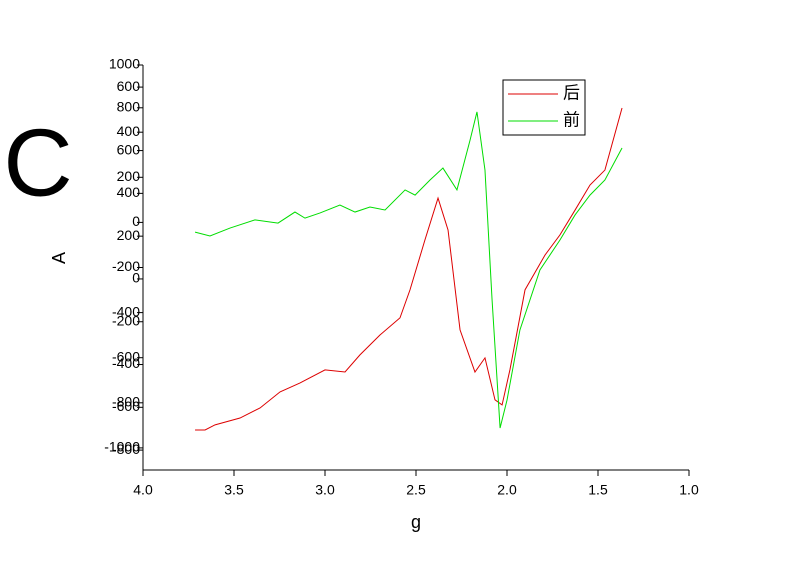 This screenshot has height=565, width=800. Describe the element at coordinates (325, 490) in the screenshot. I see `x-tick-label: 3.0` at that location.